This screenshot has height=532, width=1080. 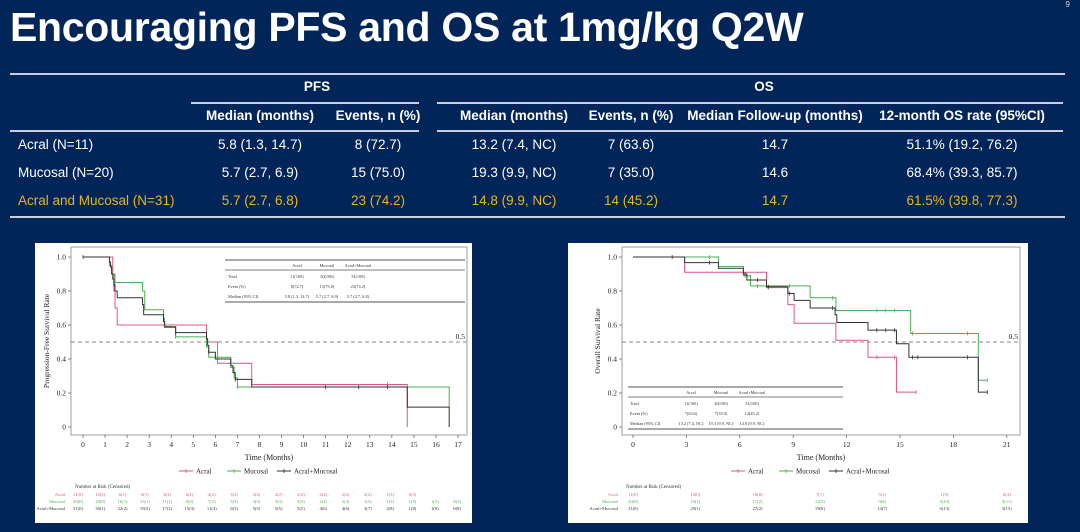 I want to click on at-risk-value: 5(5), so click(x=301, y=508).